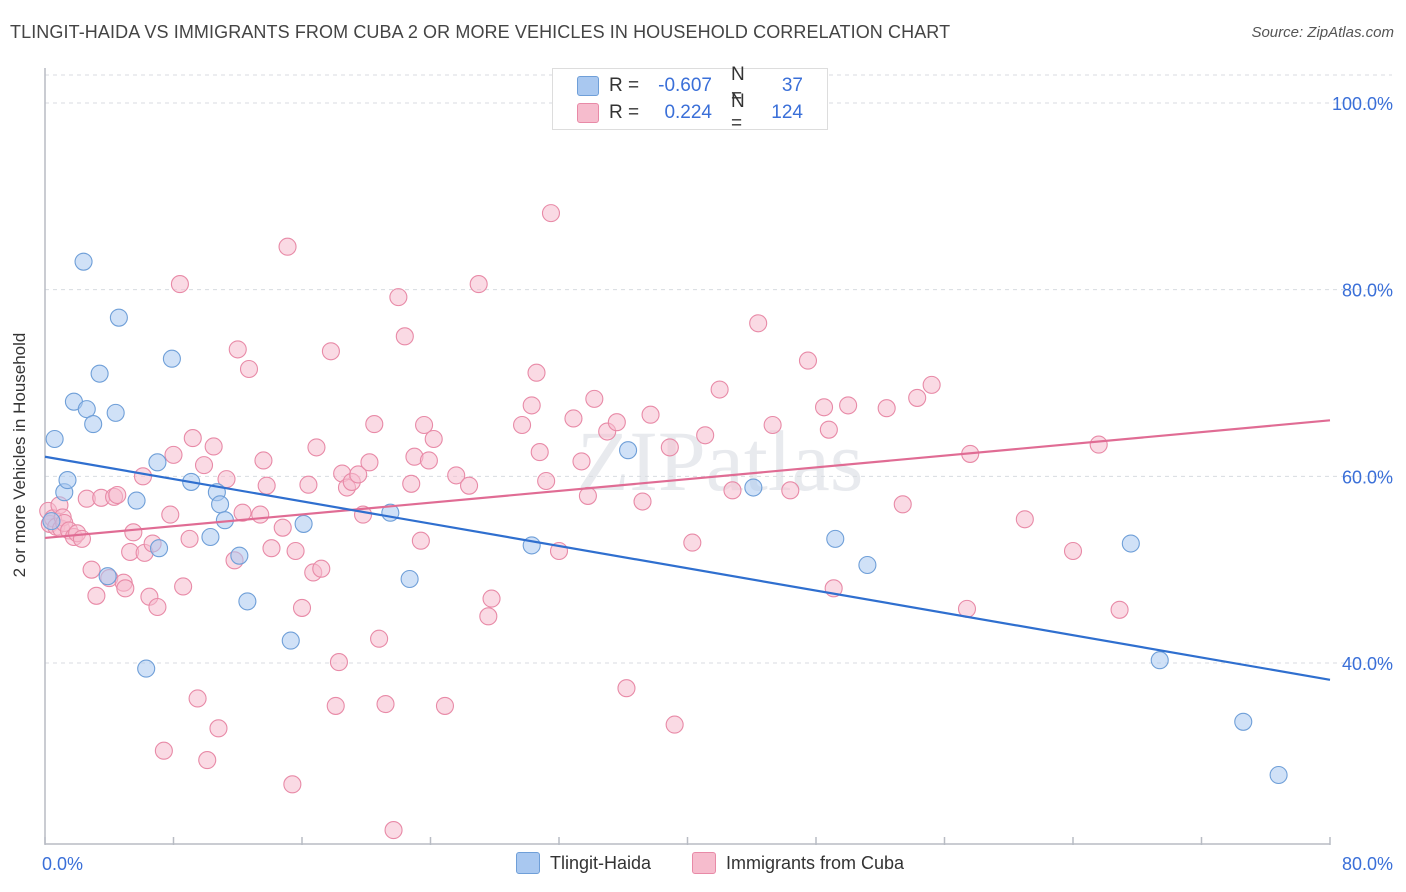  What do you see at coordinates (601, 862) in the screenshot?
I see `legend-label-tlingit: Tlingit-Haida` at bounding box center [601, 862].